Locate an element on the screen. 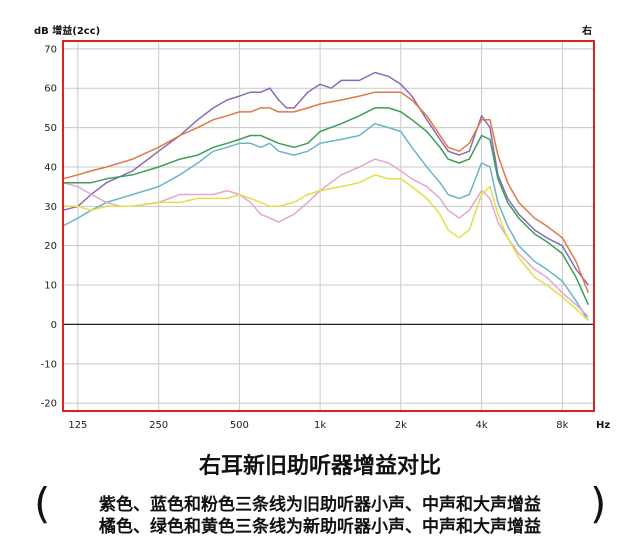  y-axis-label: dB 增益(2cc) is located at coordinates (67, 30).